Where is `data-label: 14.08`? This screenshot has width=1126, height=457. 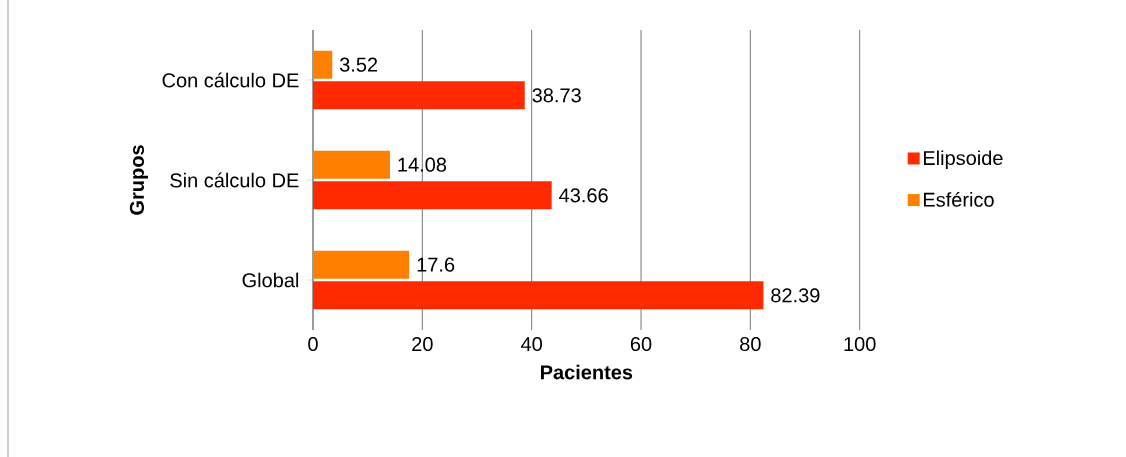
data-label: 14.08 is located at coordinates (422, 164).